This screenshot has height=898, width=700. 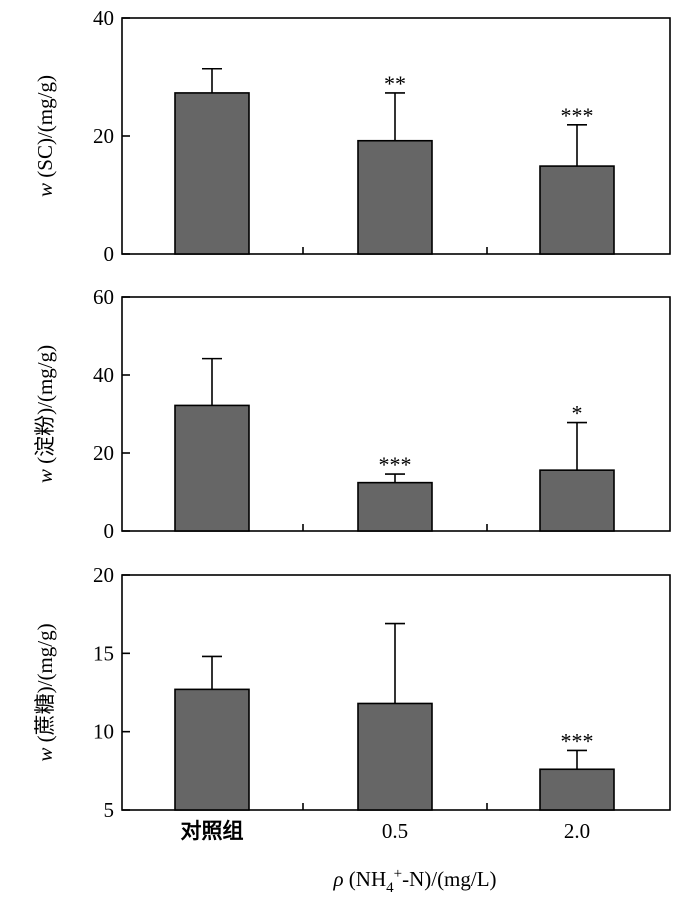 What do you see at coordinates (398, 874) in the screenshot?
I see `x-axis-superscript: +` at bounding box center [398, 874].